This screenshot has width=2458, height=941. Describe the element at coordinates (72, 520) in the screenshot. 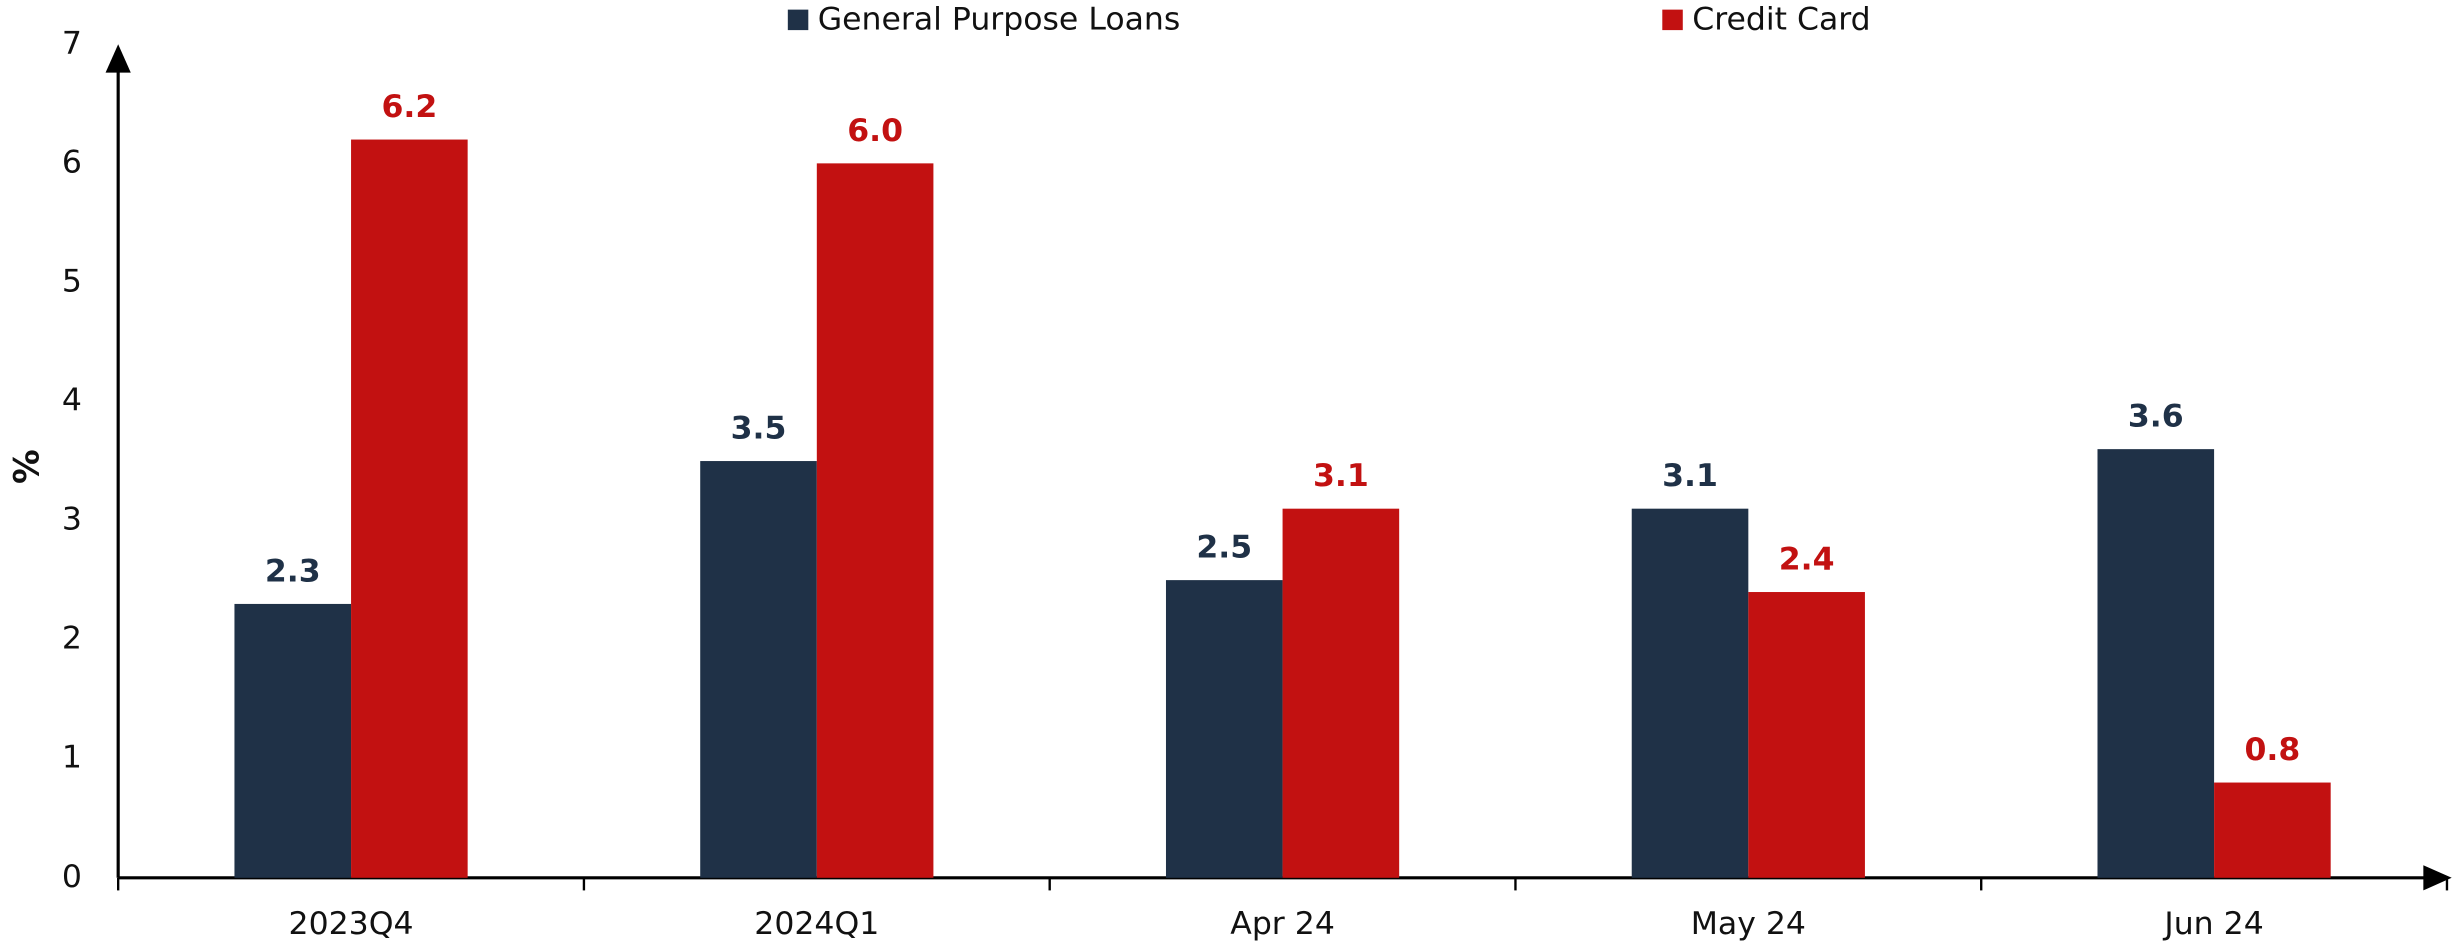

I see `y-tick-label: 3` at that location.